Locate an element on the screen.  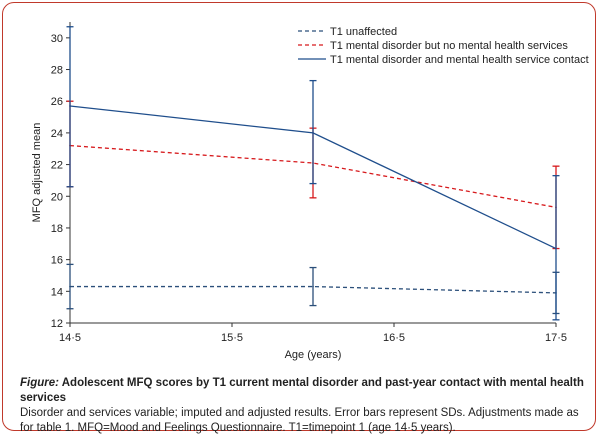
y-tick-label: 28 is located at coordinates (57, 71).